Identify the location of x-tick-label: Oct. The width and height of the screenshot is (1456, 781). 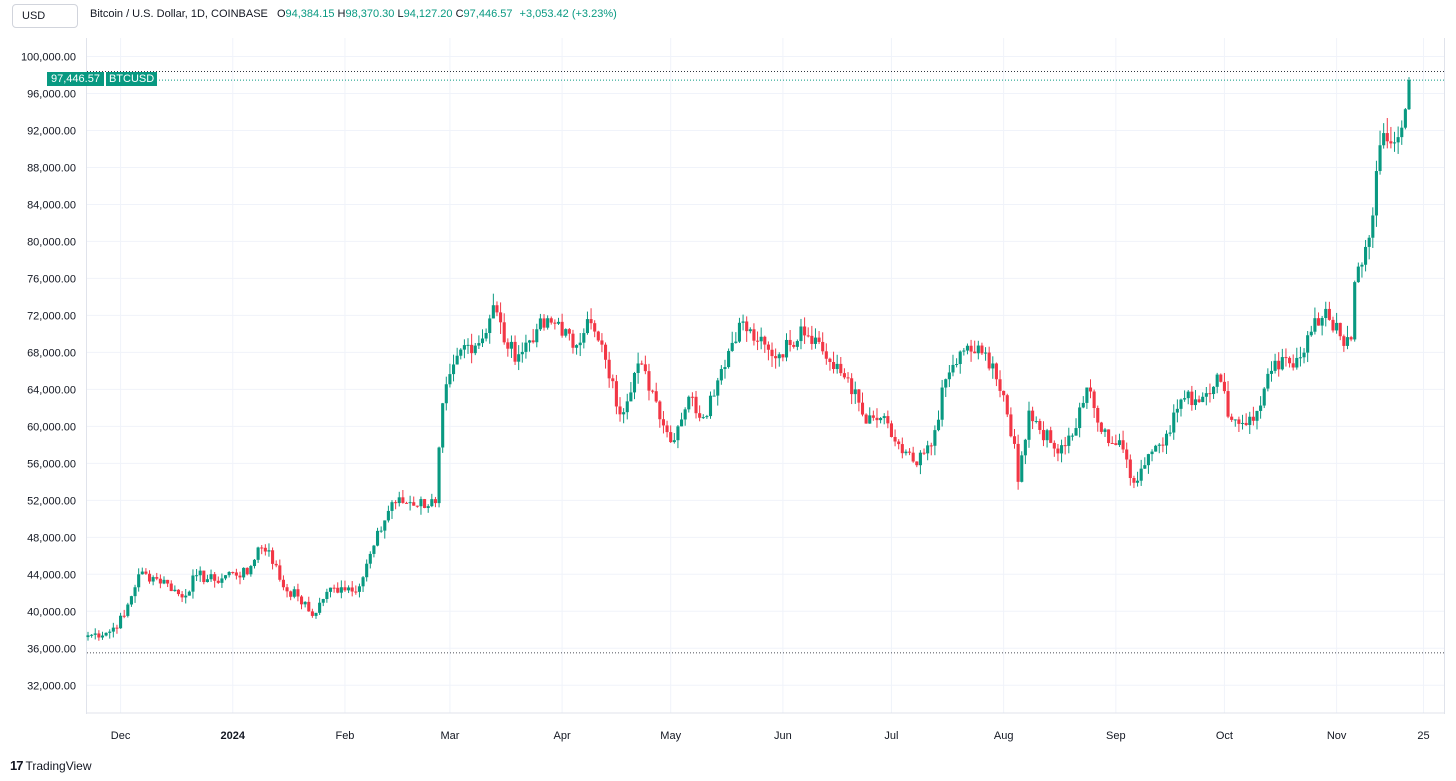
(1224, 736).